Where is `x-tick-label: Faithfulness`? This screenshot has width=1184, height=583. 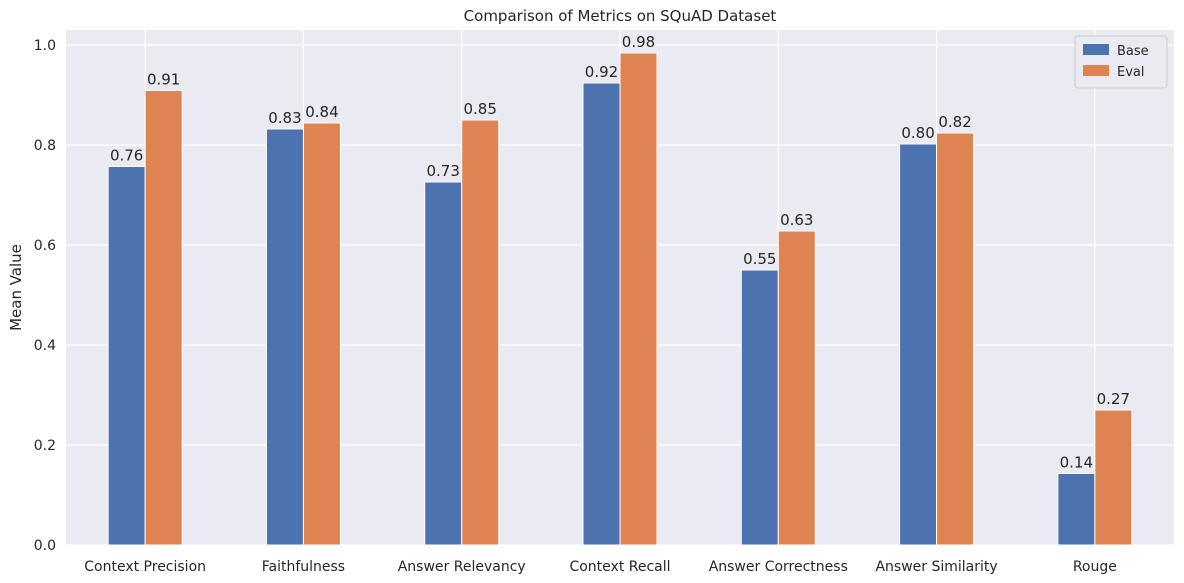
x-tick-label: Faithfulness is located at coordinates (303, 567).